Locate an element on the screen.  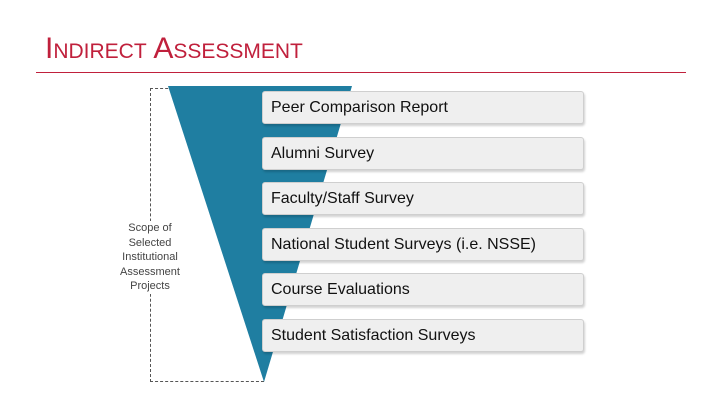
list-item-student-satisfaction-surveys: Student Satisfaction Surveys is located at coordinates (423, 335).